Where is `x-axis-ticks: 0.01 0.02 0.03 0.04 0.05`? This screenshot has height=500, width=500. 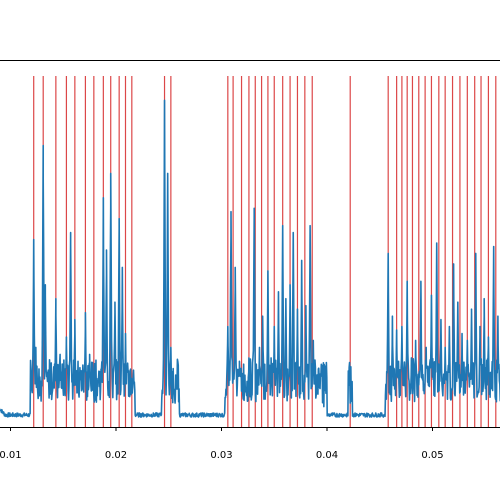
x-axis-ticks: 0.01 0.02 0.03 0.04 0.05 is located at coordinates (222, 444).